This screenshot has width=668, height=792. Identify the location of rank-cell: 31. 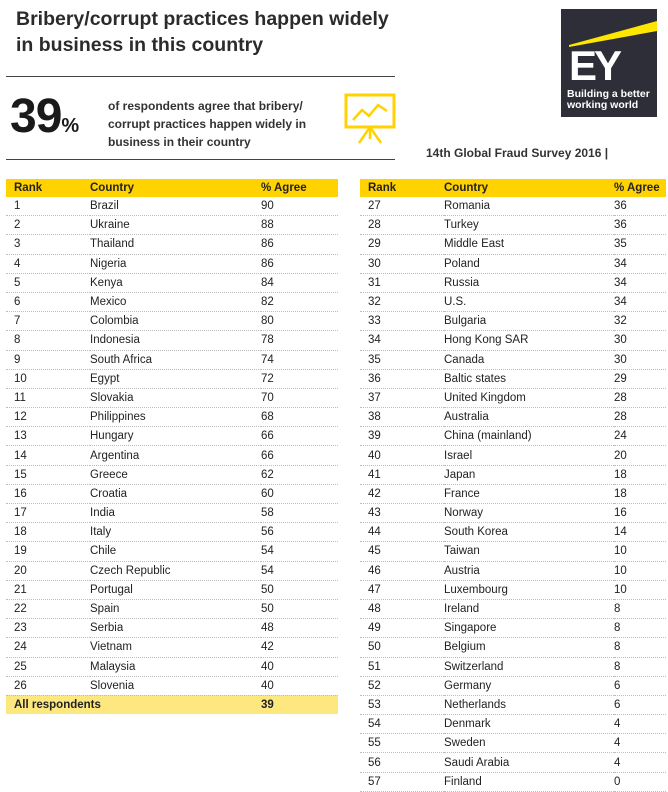
(402, 283).